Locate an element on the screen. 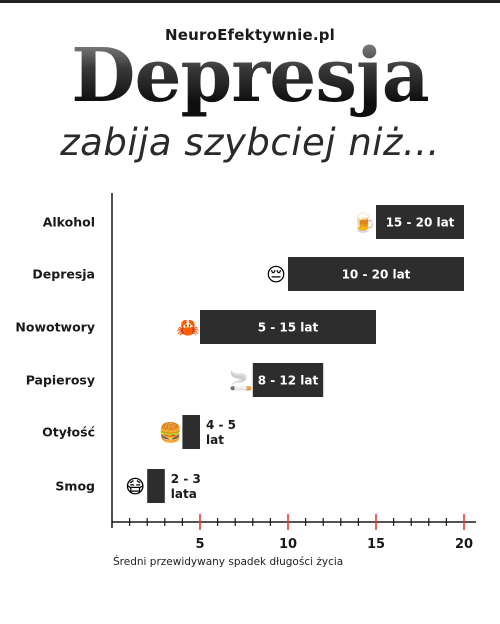 Image resolution: width=500 pixels, height=624 pixels. site-name: NeuroEfektywnie.pl is located at coordinates (250, 35).